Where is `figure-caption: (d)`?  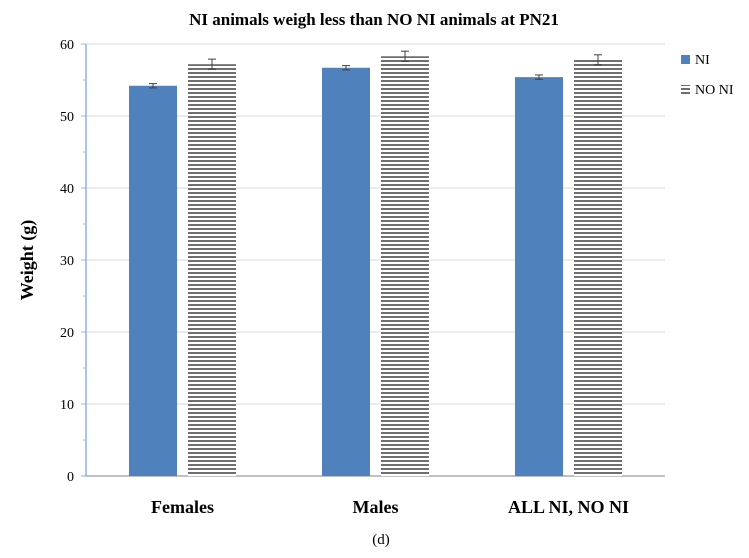 figure-caption: (d) is located at coordinates (381, 540).